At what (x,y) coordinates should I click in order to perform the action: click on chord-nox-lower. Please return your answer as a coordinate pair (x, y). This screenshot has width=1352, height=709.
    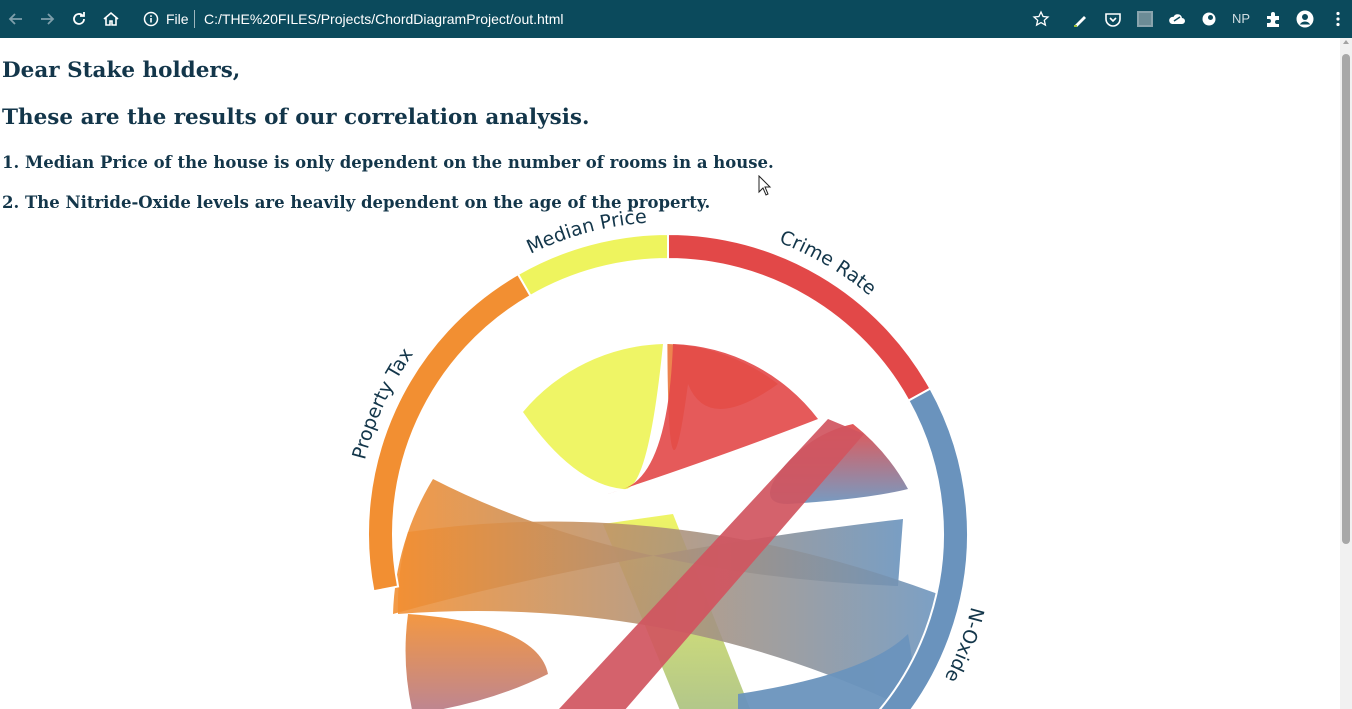
    Looking at the image, I should click on (826, 671).